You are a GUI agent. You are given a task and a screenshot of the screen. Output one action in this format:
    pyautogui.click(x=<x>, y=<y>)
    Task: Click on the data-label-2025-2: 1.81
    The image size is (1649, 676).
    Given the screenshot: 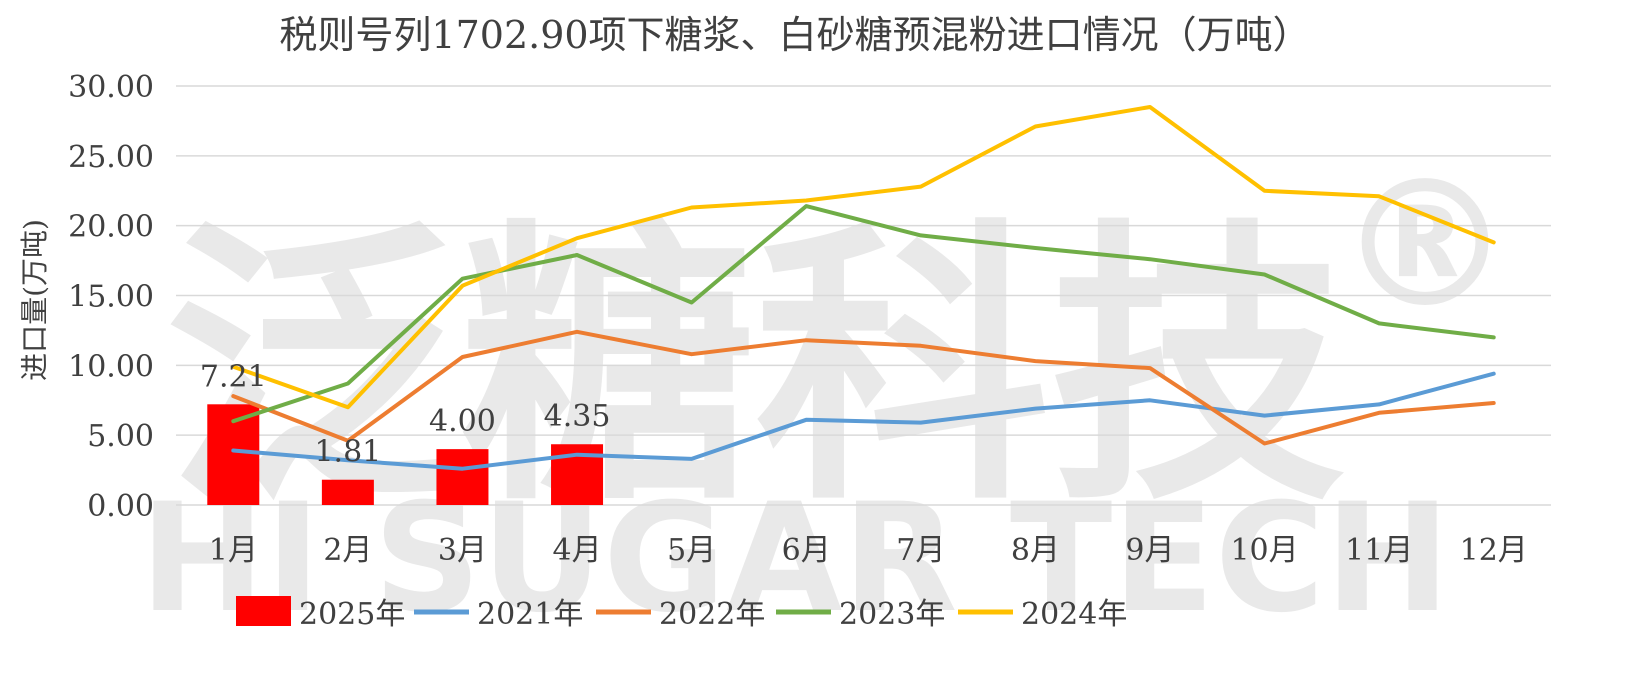 What is the action you would take?
    pyautogui.click(x=347, y=452)
    